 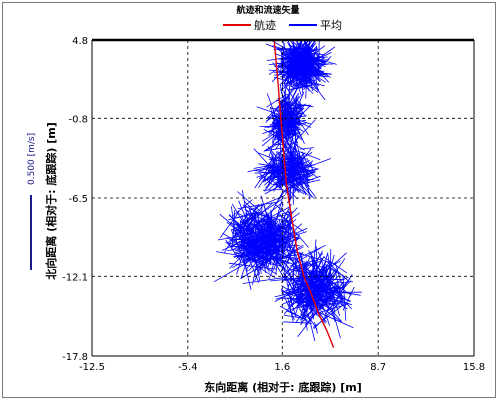 What do you see at coordinates (331, 25) in the screenshot?
I see `legend-label-mean: 平均` at bounding box center [331, 25].